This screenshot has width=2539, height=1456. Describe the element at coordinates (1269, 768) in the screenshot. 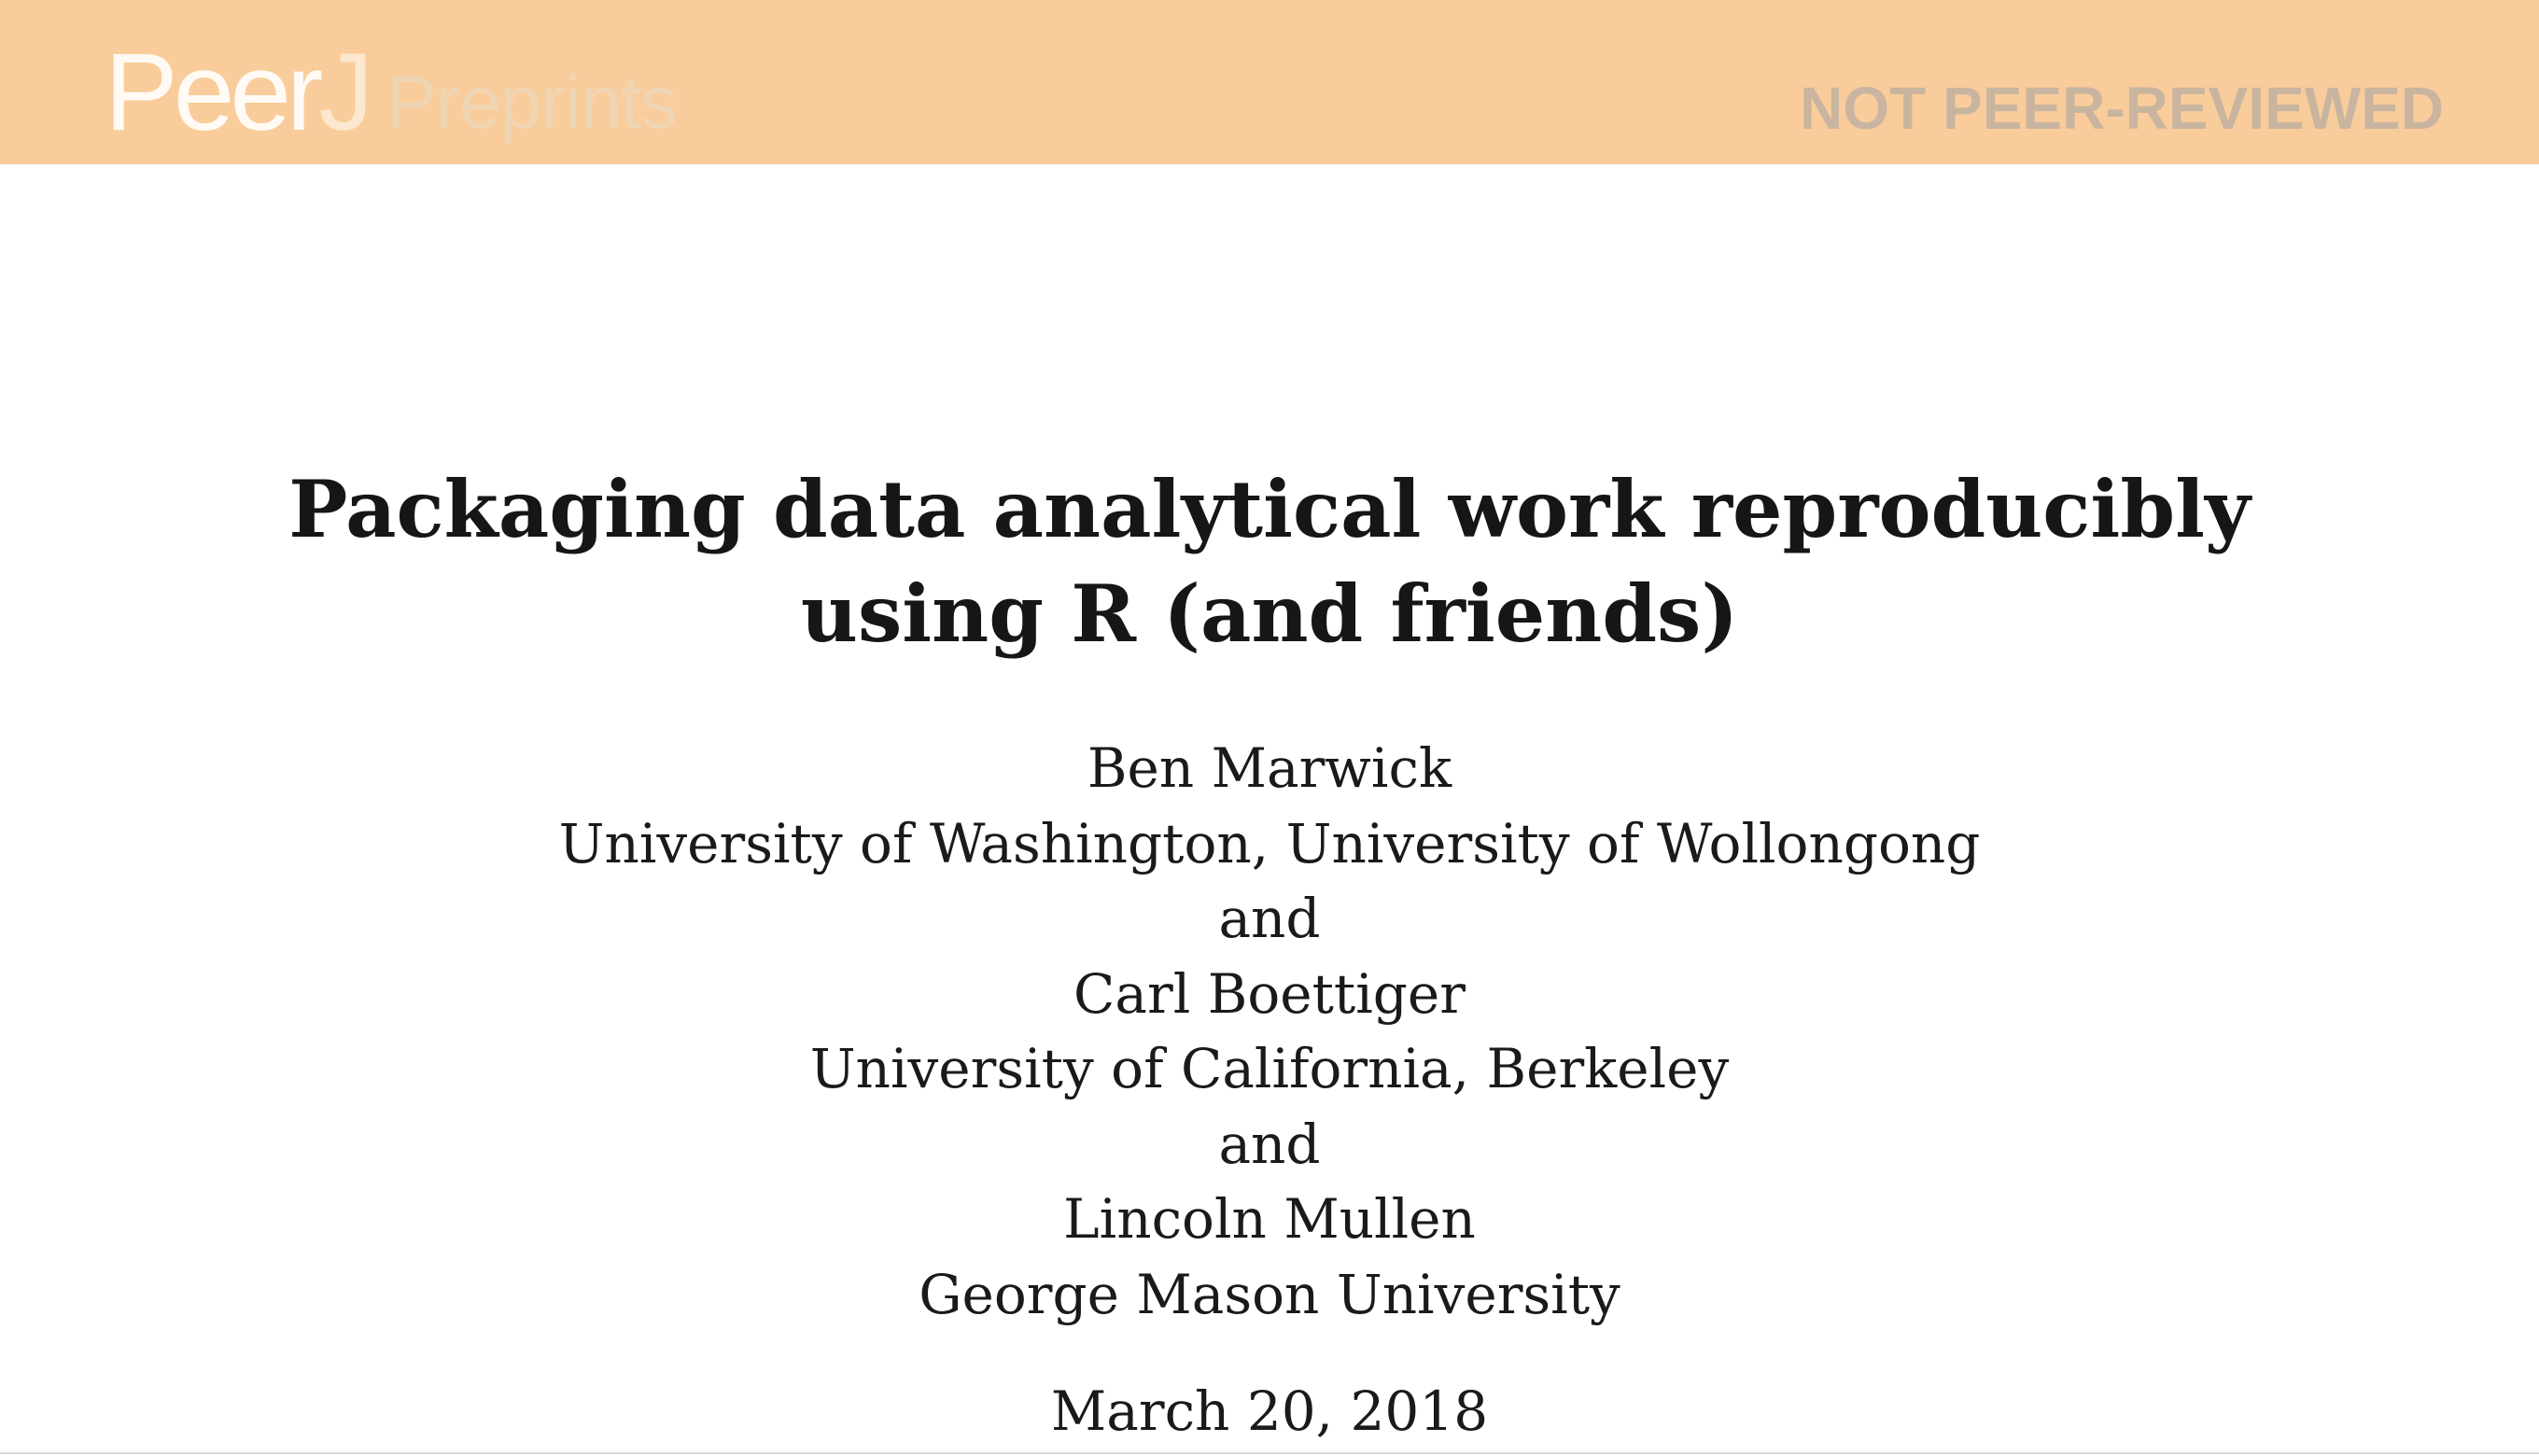

I see `author-name: Ben Marwick` at that location.